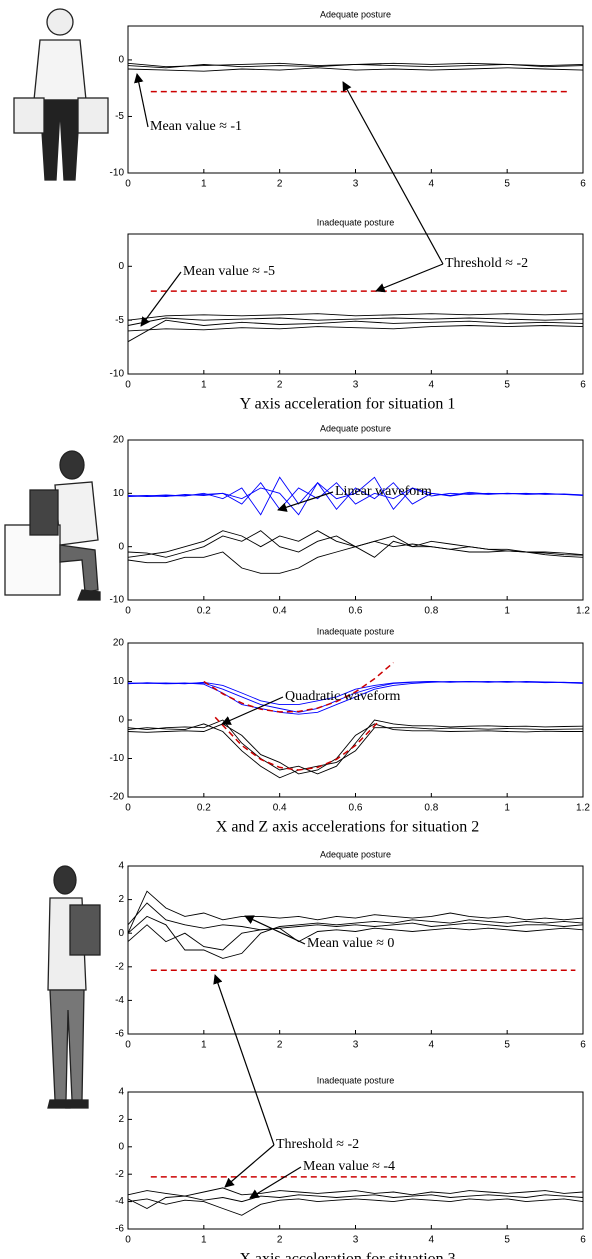  Describe the element at coordinates (356, 808) in the screenshot. I see `x-tick-label: 0.6` at that location.